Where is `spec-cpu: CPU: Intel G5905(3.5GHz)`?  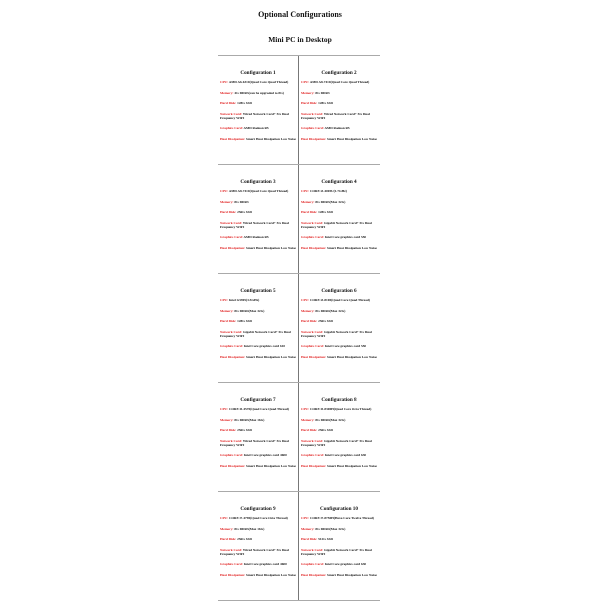
spec-cpu: CPU: Intel G5905(3.5GHz) is located at coordinates (258, 300).